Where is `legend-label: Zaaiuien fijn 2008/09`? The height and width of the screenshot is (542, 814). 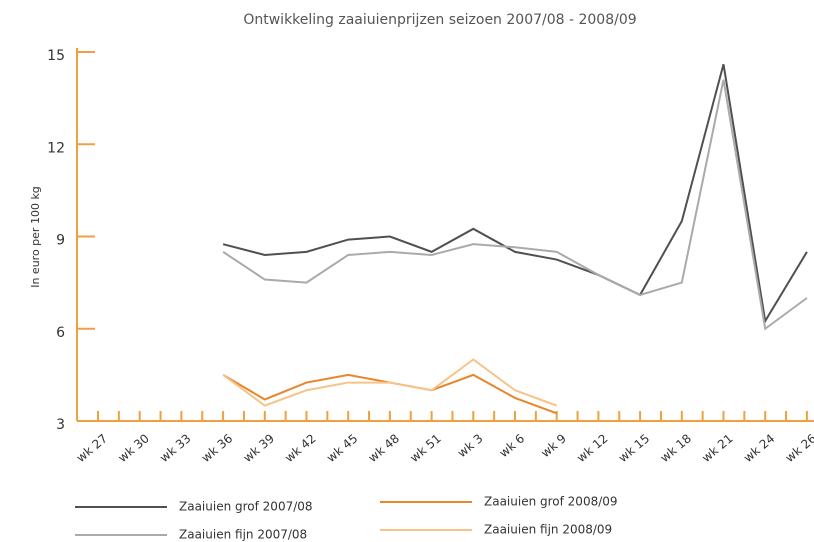
legend-label: Zaaiuien fijn 2008/09 is located at coordinates (548, 530).